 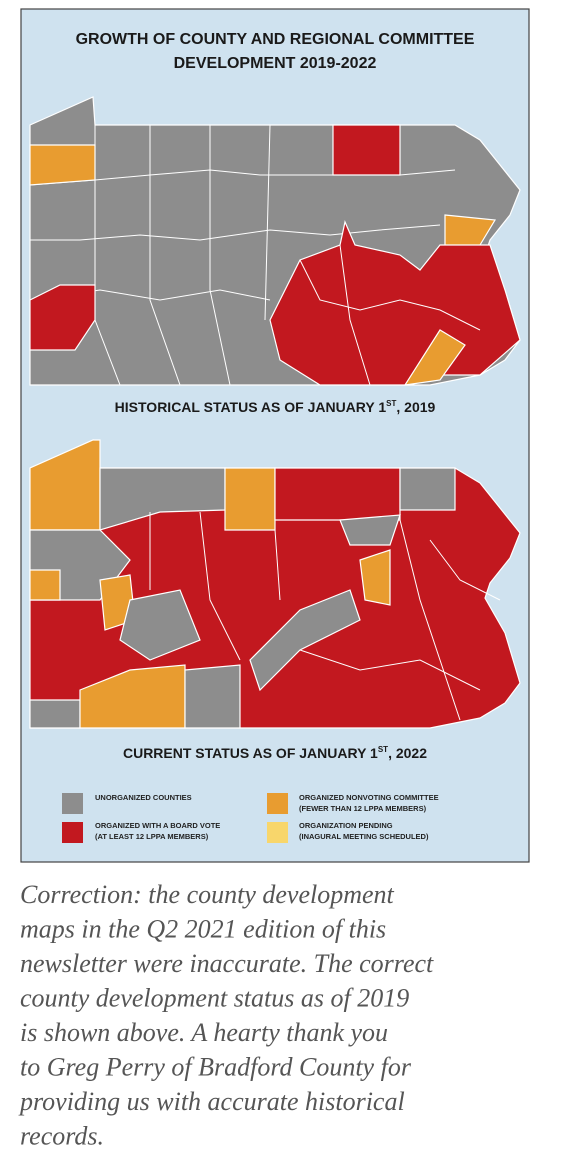 I want to click on legend-note: (INAGURAL MEETING SCHEDULED), so click(x=364, y=836).